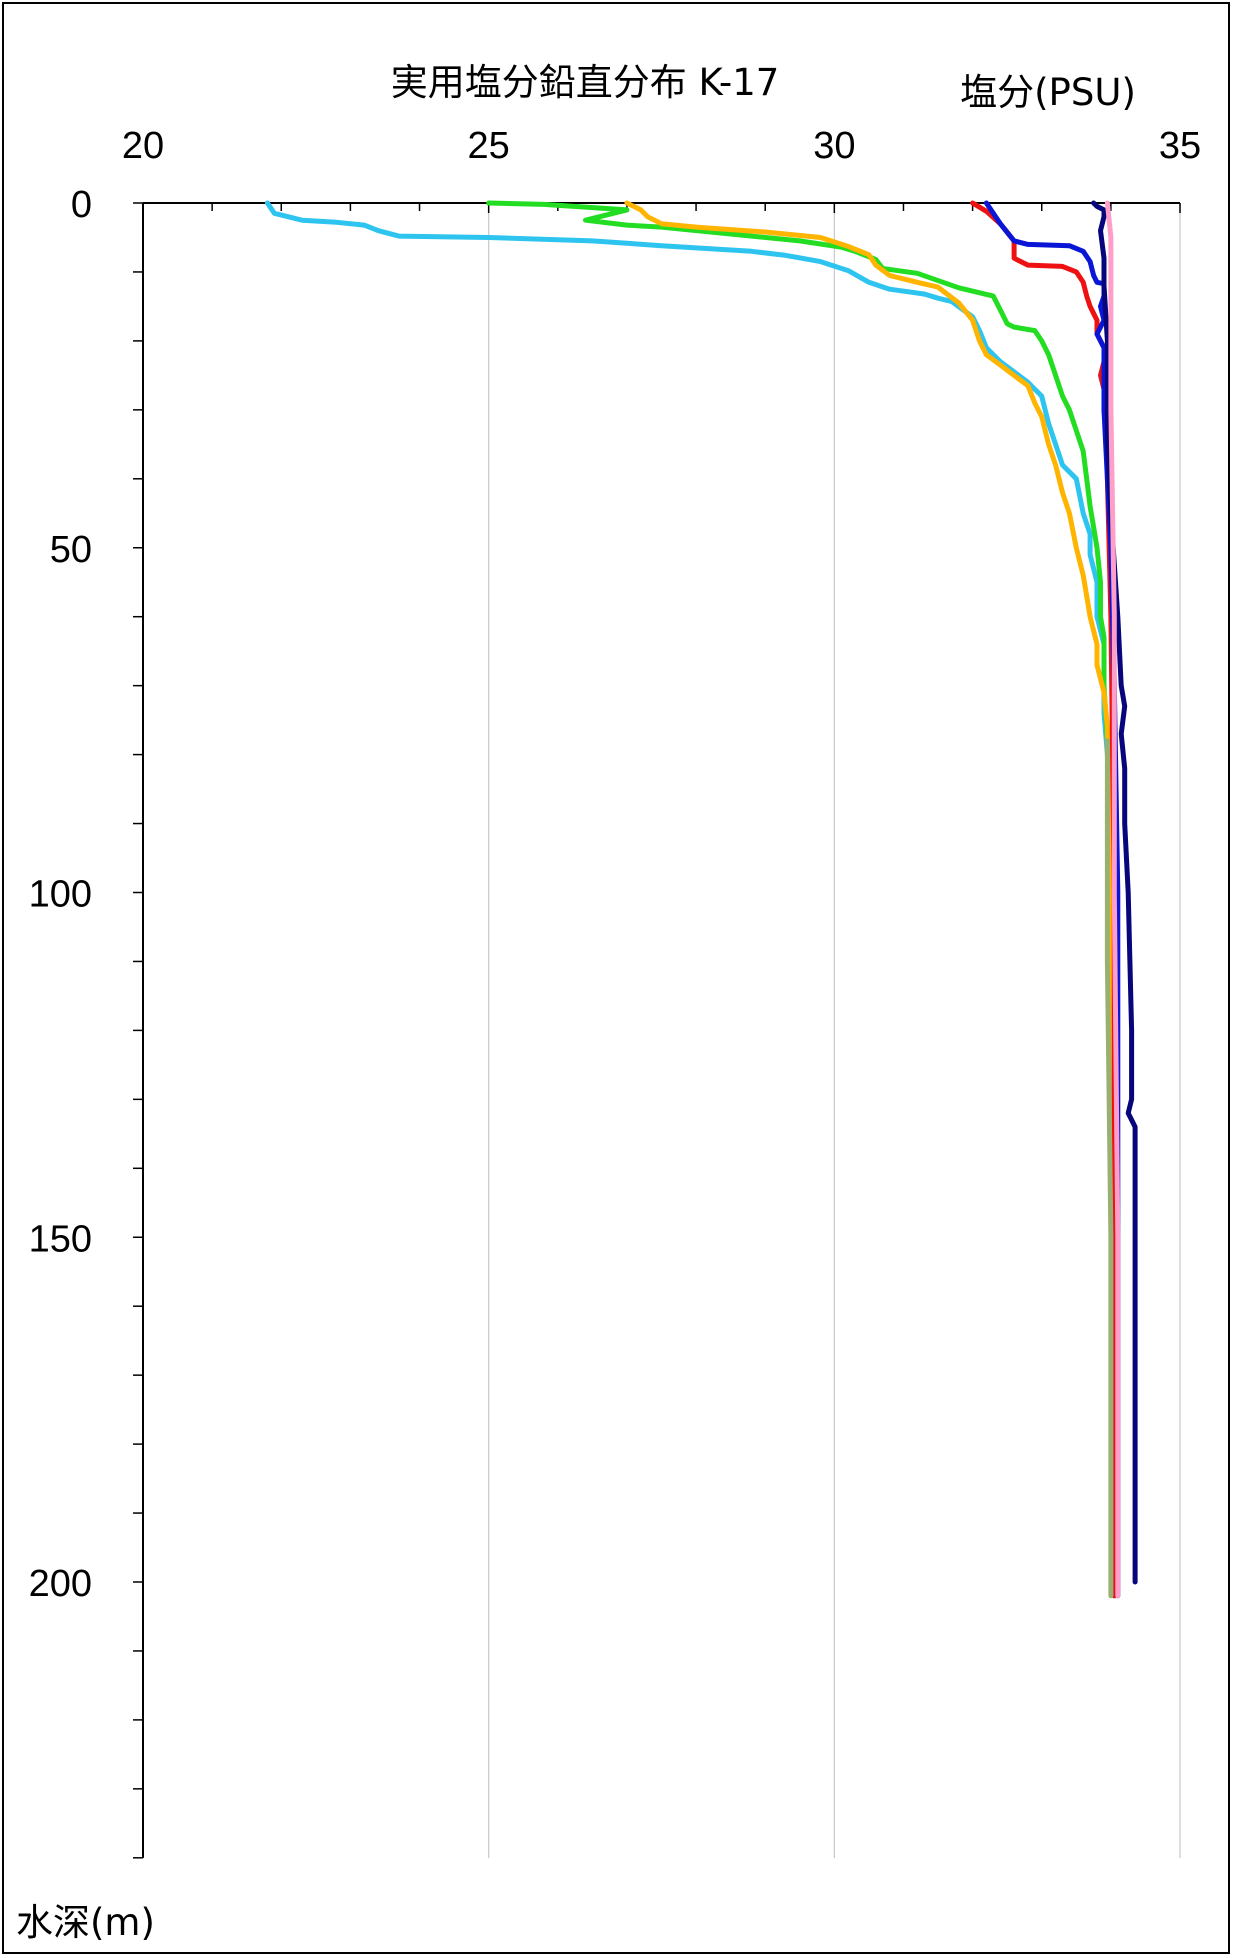 The height and width of the screenshot is (1958, 1234). I want to click on y-tick-label-200: 200, so click(60, 1584).